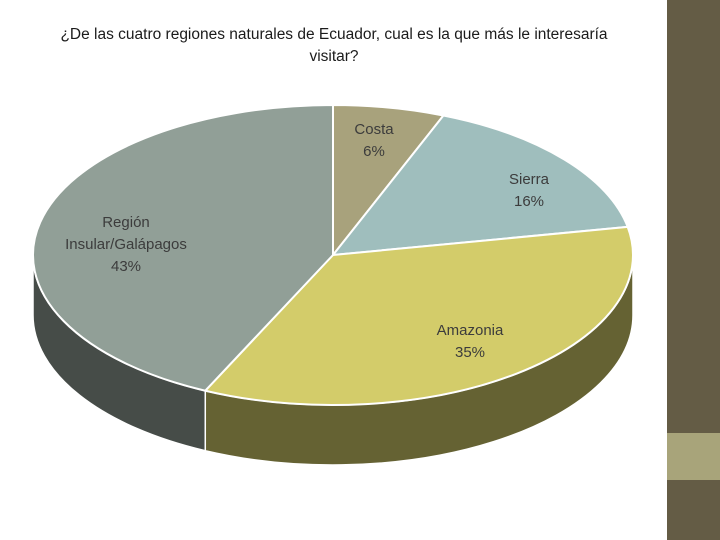 The width and height of the screenshot is (720, 540). What do you see at coordinates (666, 270) in the screenshot?
I see `side-bar-divider` at bounding box center [666, 270].